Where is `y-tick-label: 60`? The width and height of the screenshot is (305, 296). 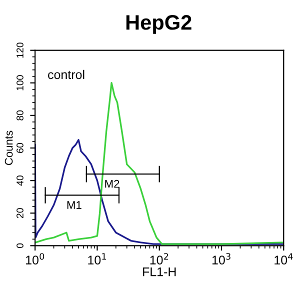
y-tick-label: 60 is located at coordinates (20, 147).